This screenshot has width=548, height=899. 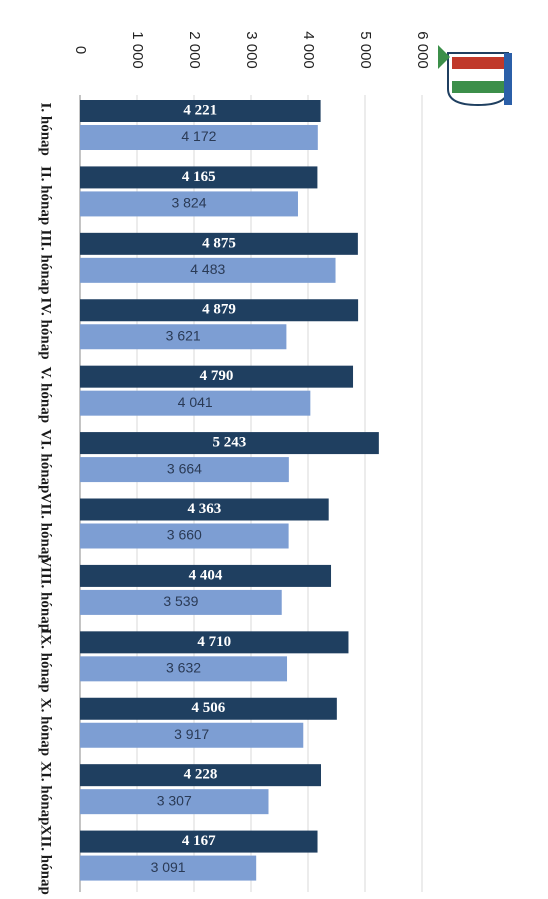 What do you see at coordinates (46, 129) in the screenshot?
I see `category-label: I. hónap` at bounding box center [46, 129].